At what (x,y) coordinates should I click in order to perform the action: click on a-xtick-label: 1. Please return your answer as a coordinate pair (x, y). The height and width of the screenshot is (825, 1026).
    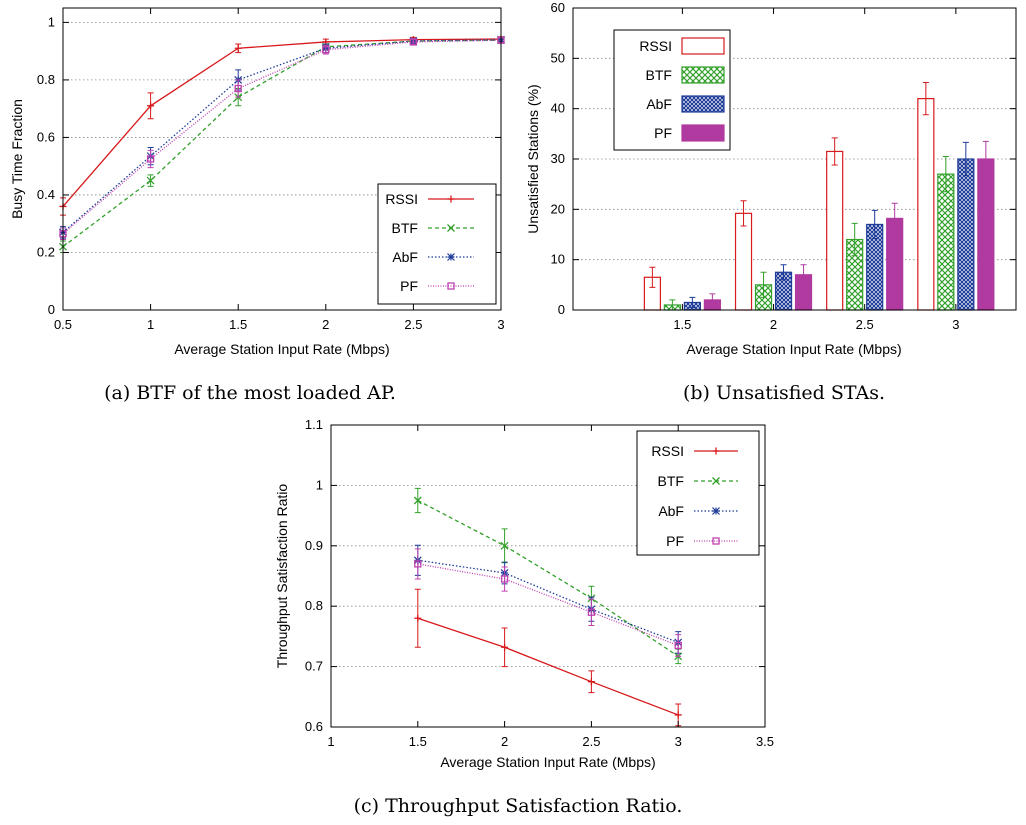
    Looking at the image, I should click on (150, 324).